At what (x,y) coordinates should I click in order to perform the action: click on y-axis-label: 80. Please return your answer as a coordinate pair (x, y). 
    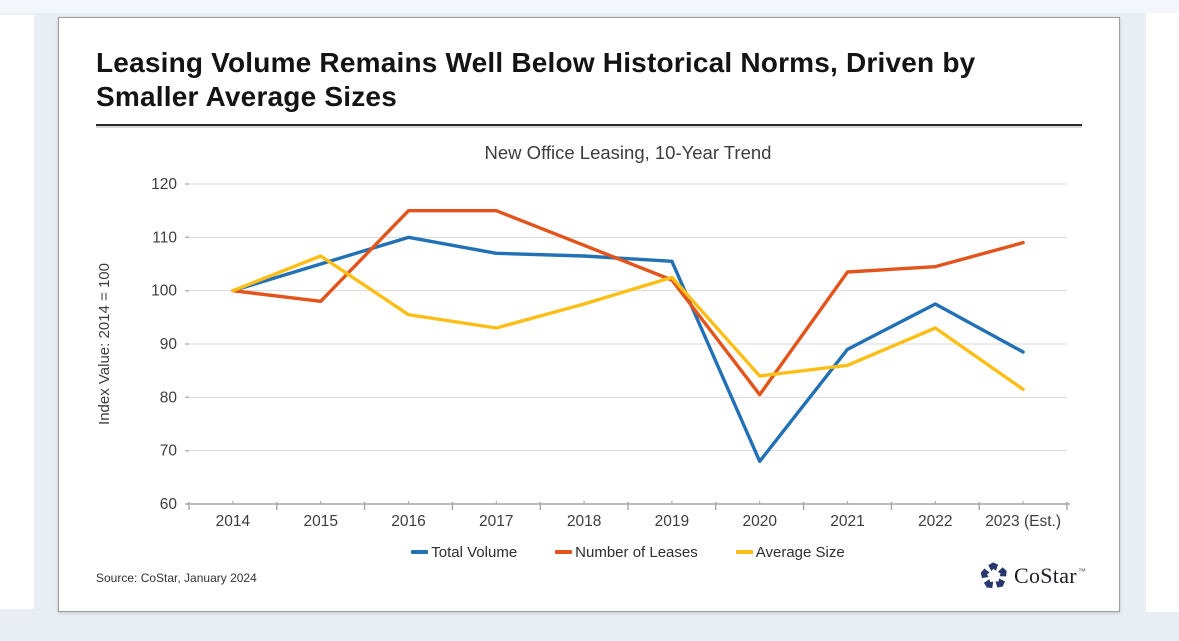
    Looking at the image, I should click on (169, 397).